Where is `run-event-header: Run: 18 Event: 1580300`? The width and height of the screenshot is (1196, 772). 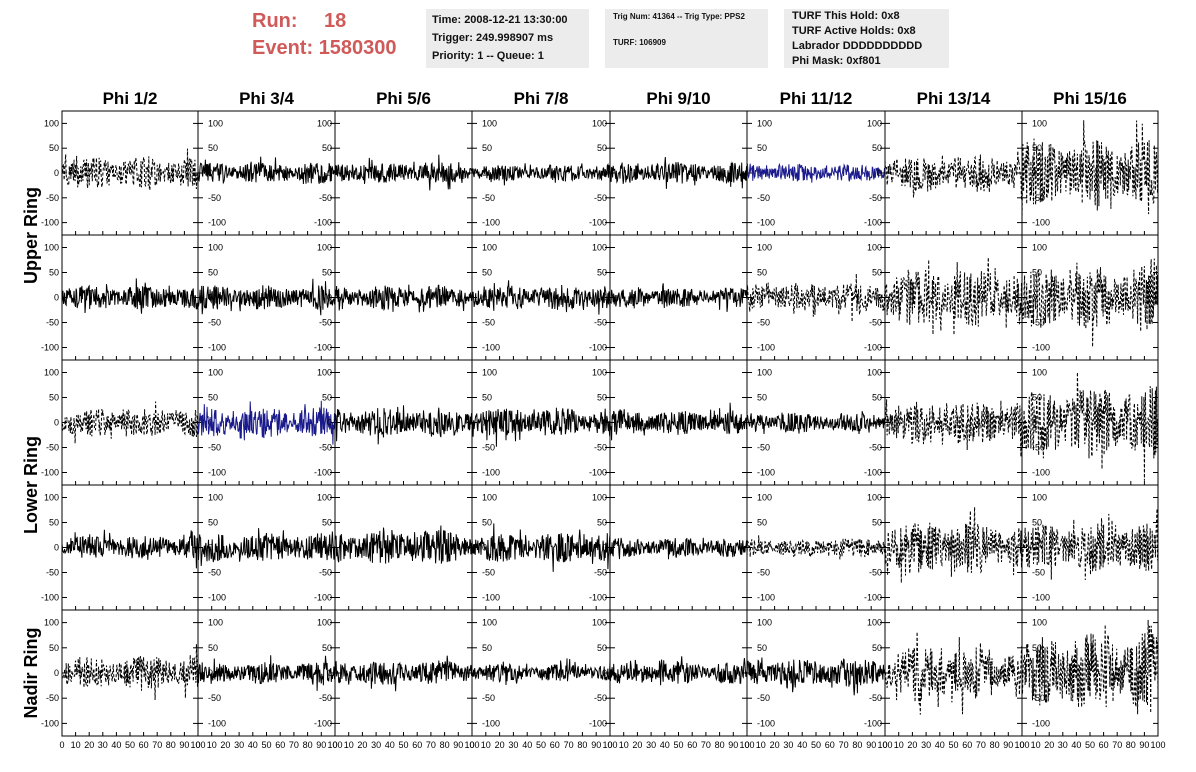
run-event-header: Run: 18 Event: 1580300 is located at coordinates (324, 35).